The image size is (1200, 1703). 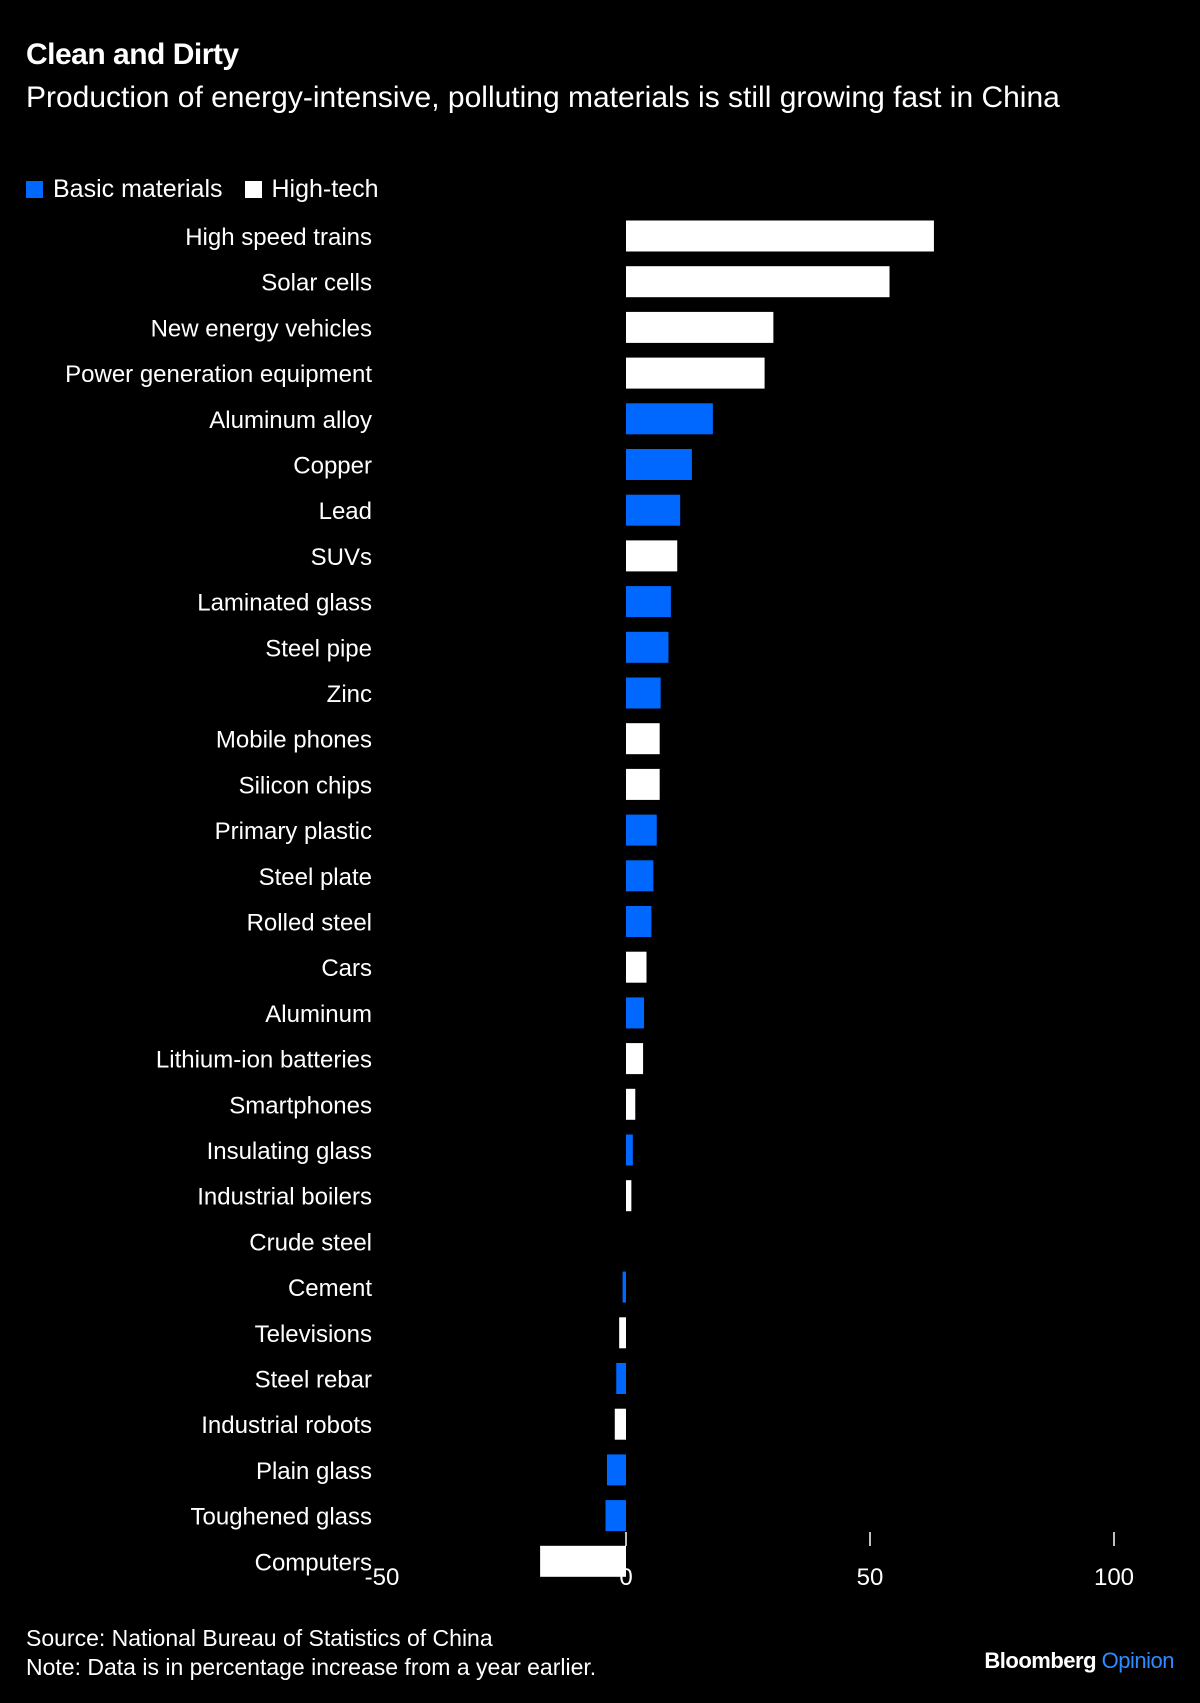 What do you see at coordinates (261, 328) in the screenshot?
I see `category-label: New energy vehicles` at bounding box center [261, 328].